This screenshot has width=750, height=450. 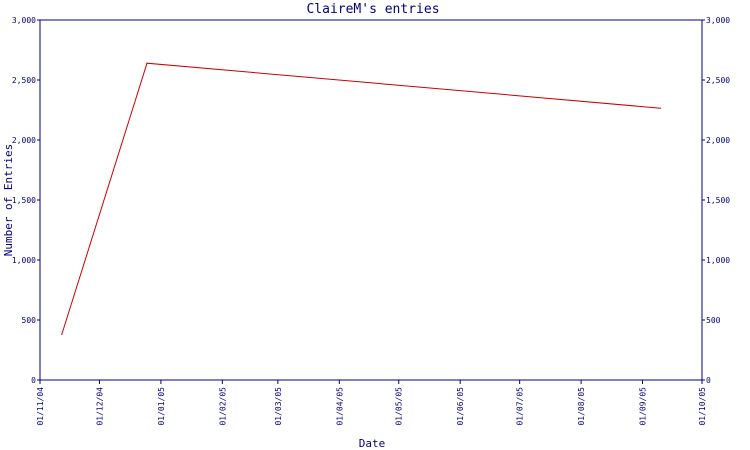 I want to click on x-tick-label: 01/02/05, so click(x=222, y=406).